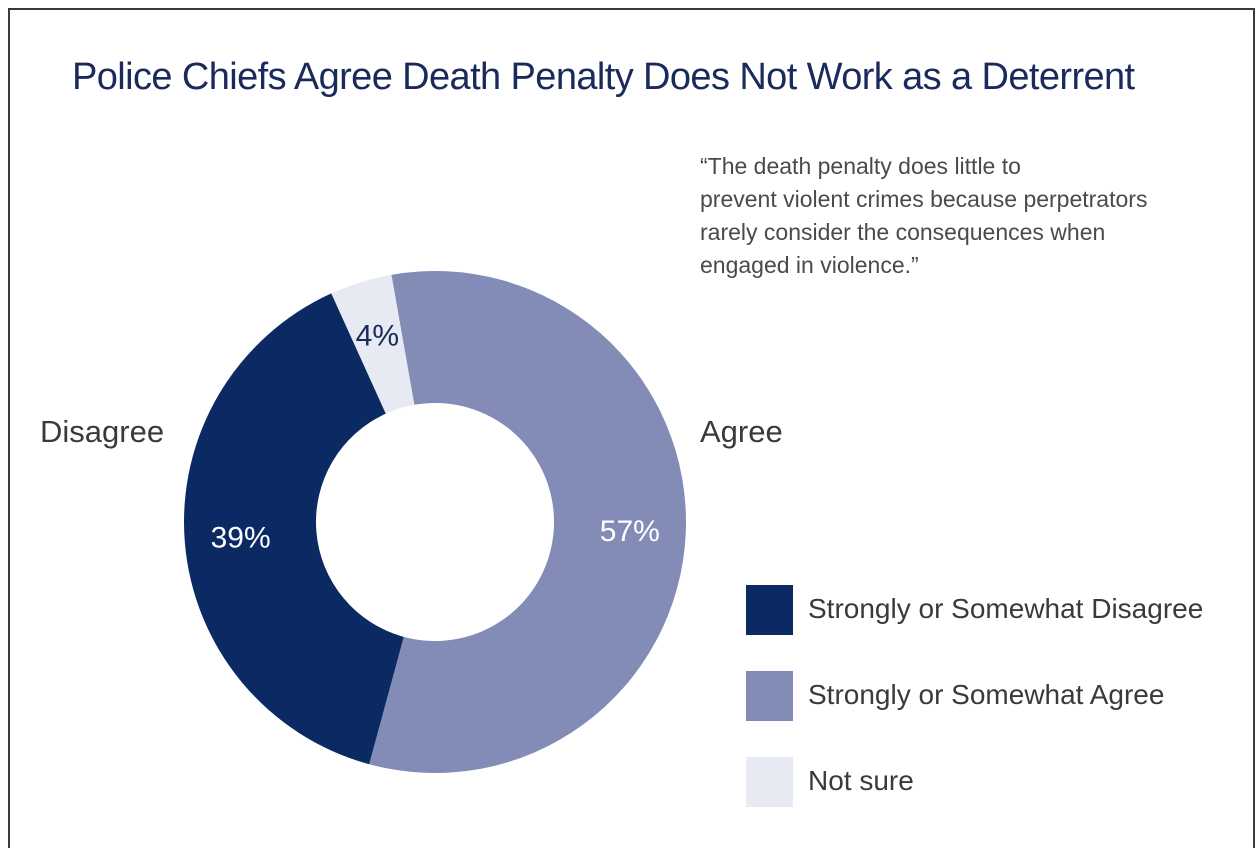 The height and width of the screenshot is (848, 1257). Describe the element at coordinates (527, 522) in the screenshot. I see `donut-slice-agree` at that location.